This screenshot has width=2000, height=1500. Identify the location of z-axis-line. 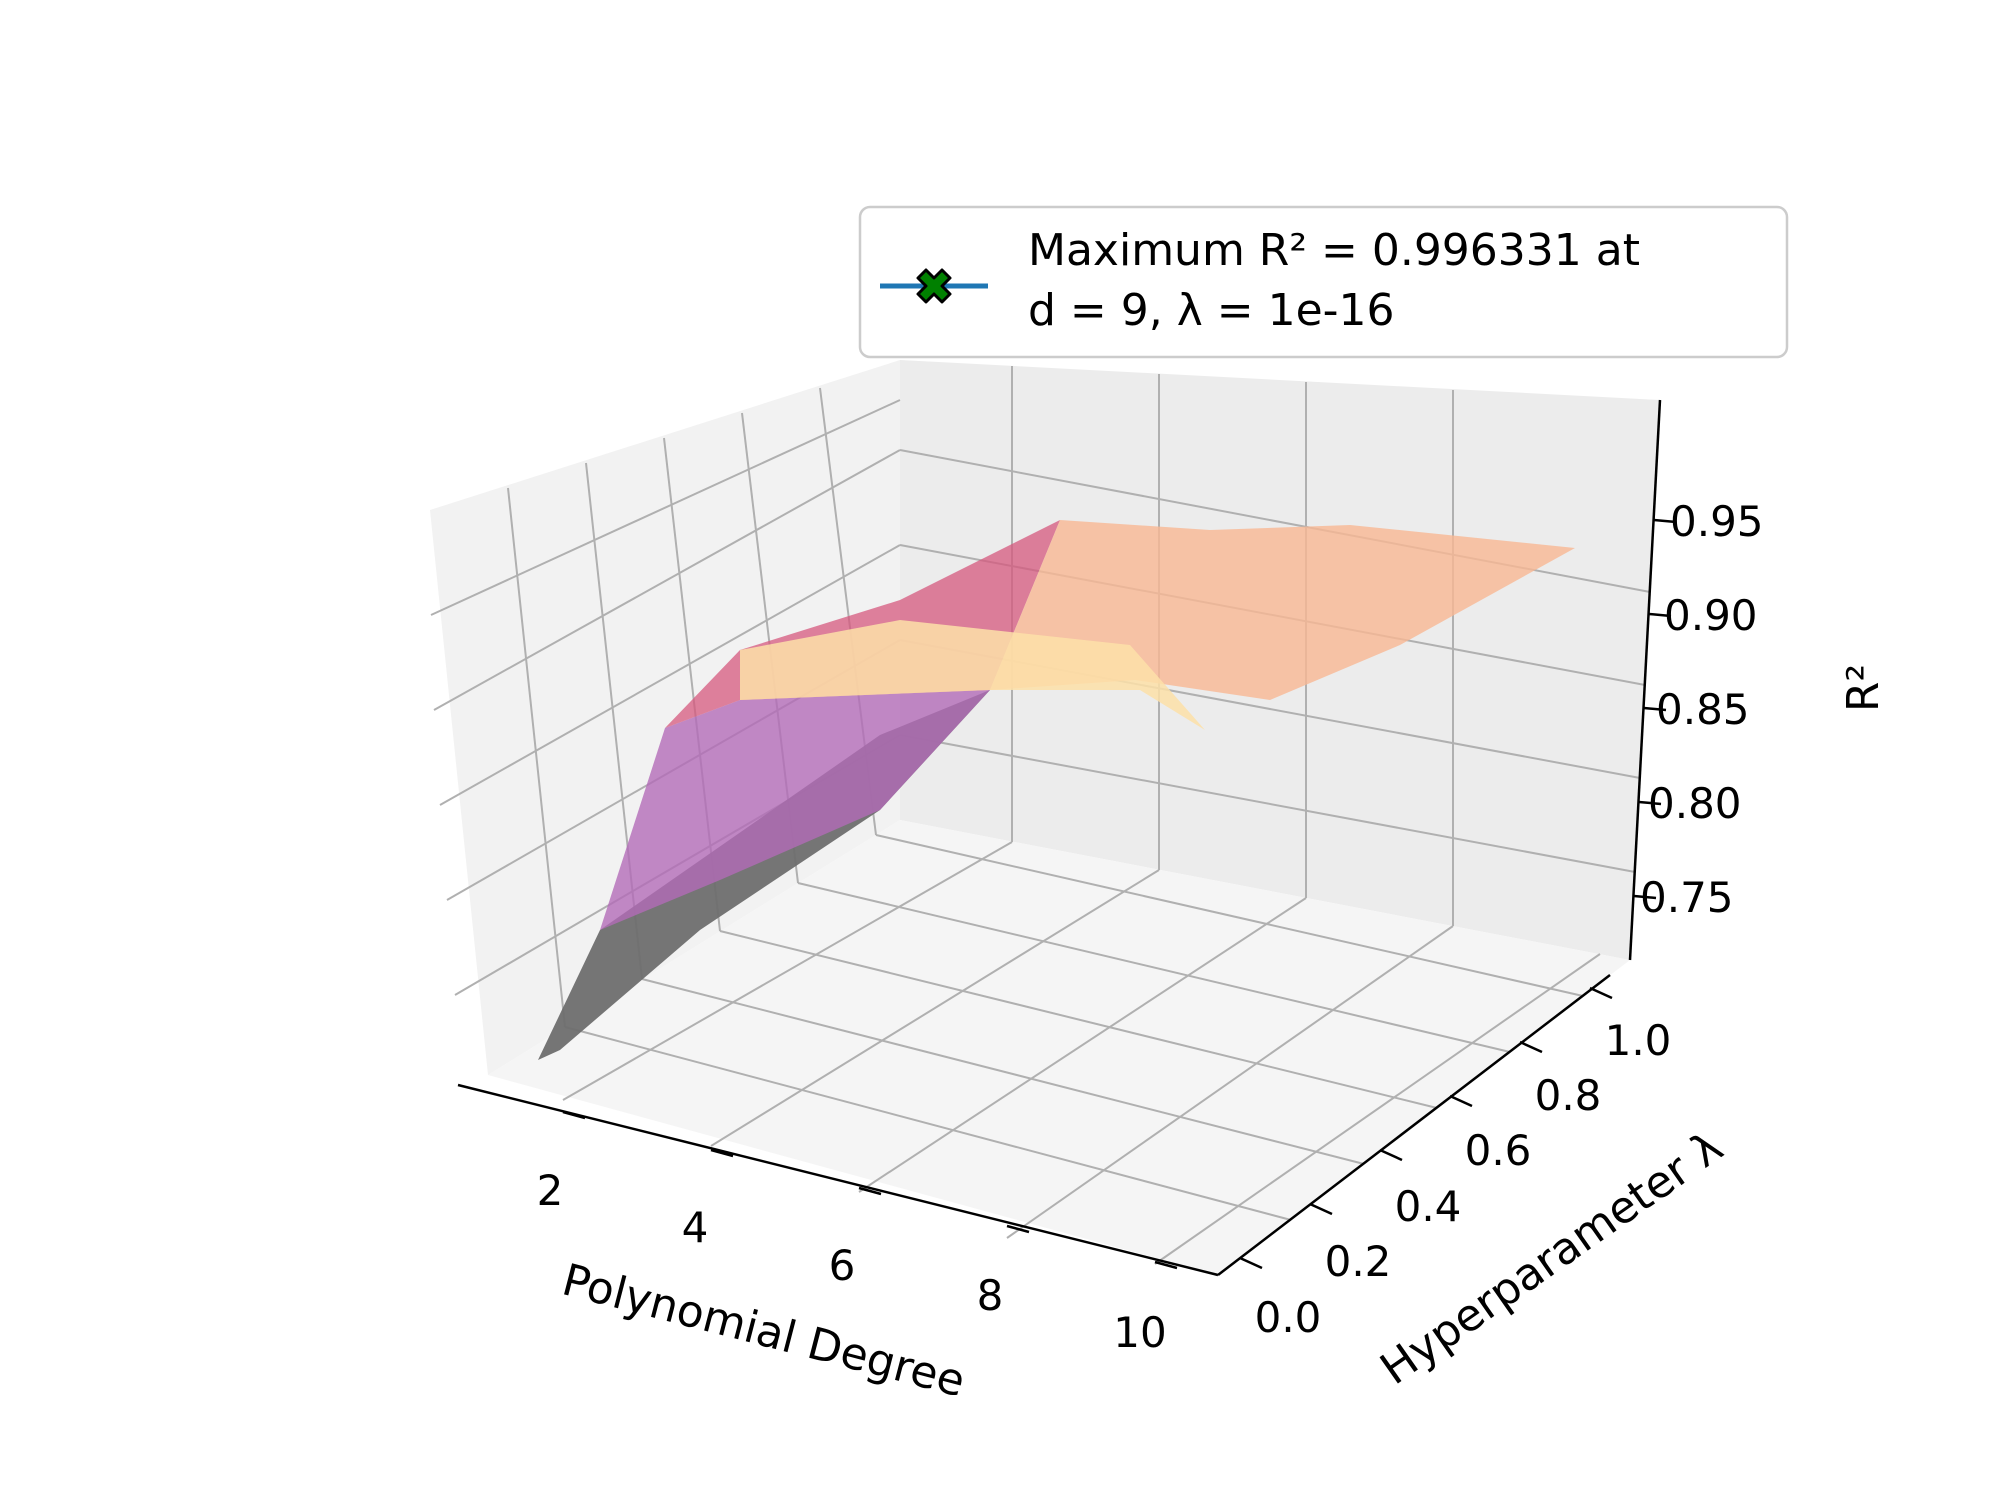
(1645, 680).